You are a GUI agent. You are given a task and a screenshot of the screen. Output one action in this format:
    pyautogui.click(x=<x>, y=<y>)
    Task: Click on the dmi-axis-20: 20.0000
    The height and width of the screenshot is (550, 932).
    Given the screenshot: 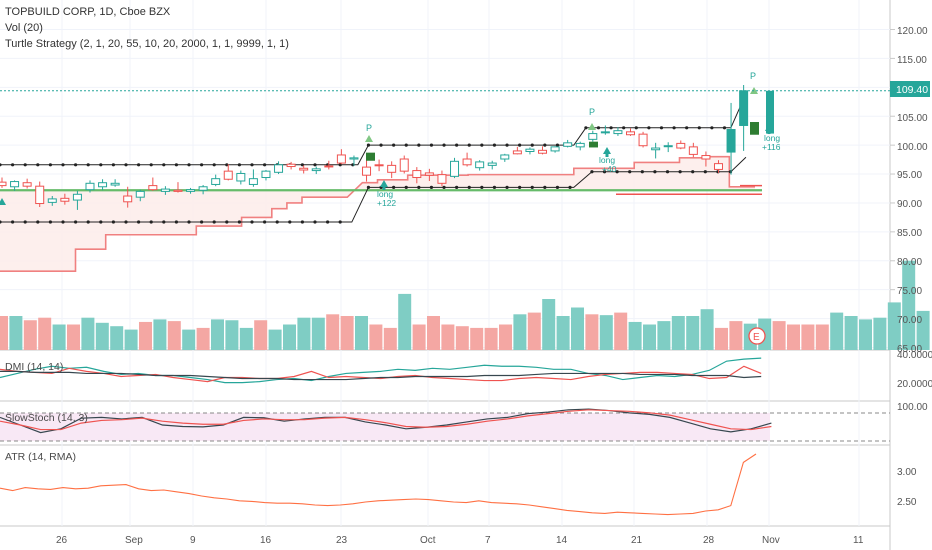 What is the action you would take?
    pyautogui.click(x=914, y=384)
    